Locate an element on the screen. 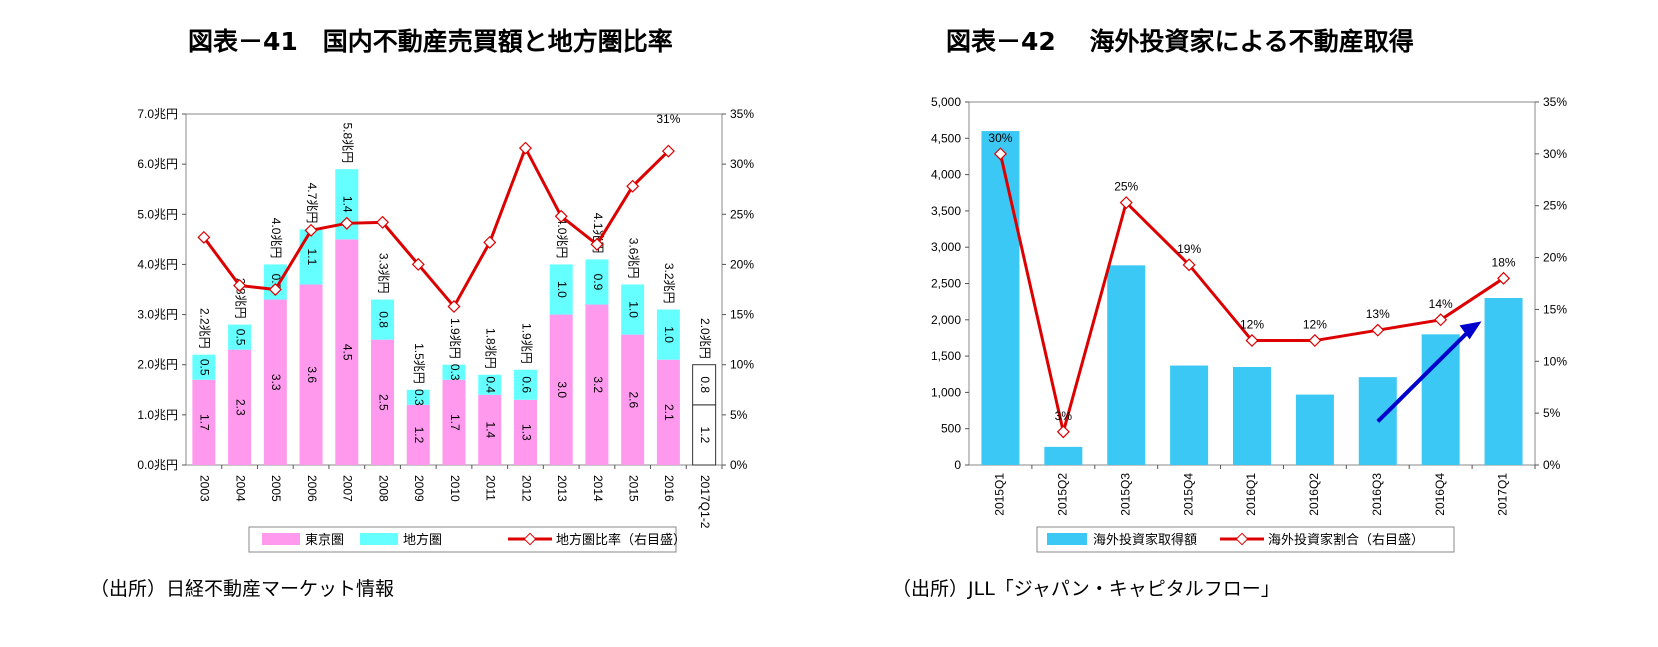 The height and width of the screenshot is (647, 1658). tokyo-value-label: 3.2 is located at coordinates (598, 384).